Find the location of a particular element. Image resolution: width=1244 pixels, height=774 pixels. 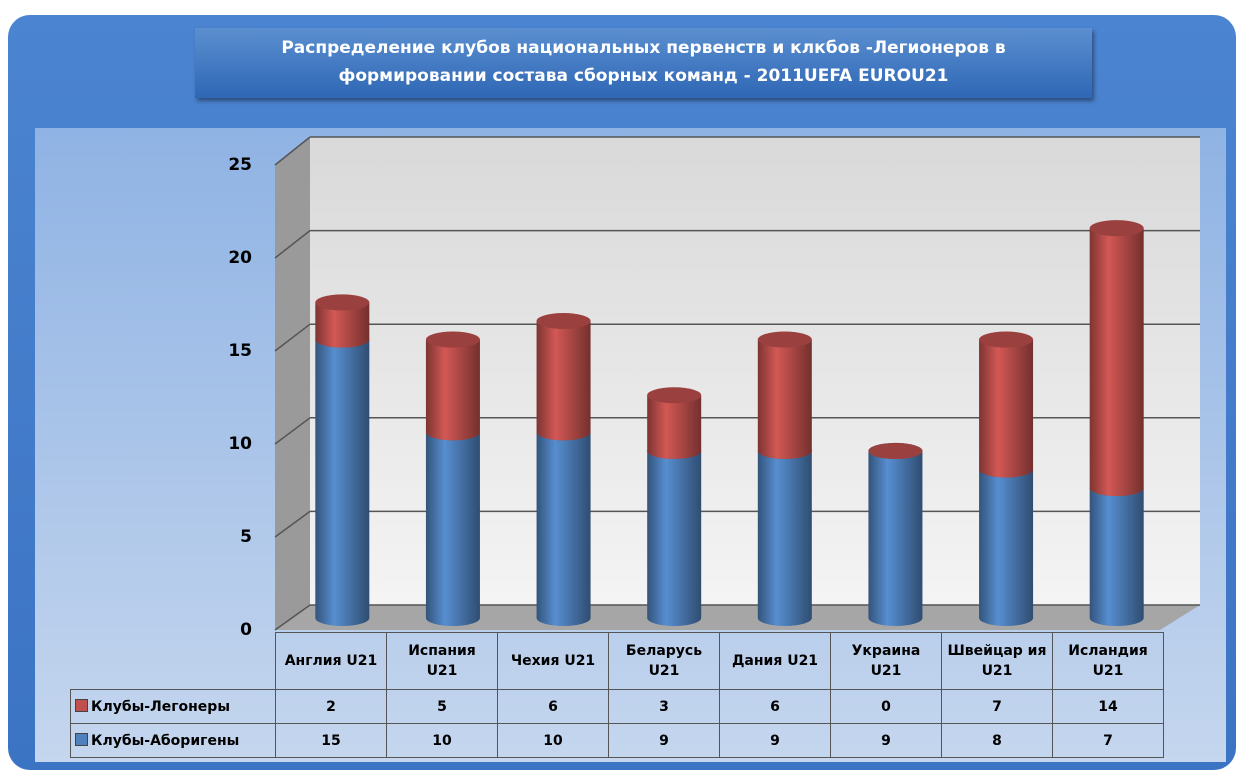

x-tick-label: Швейцар ия U21 is located at coordinates (997, 661).